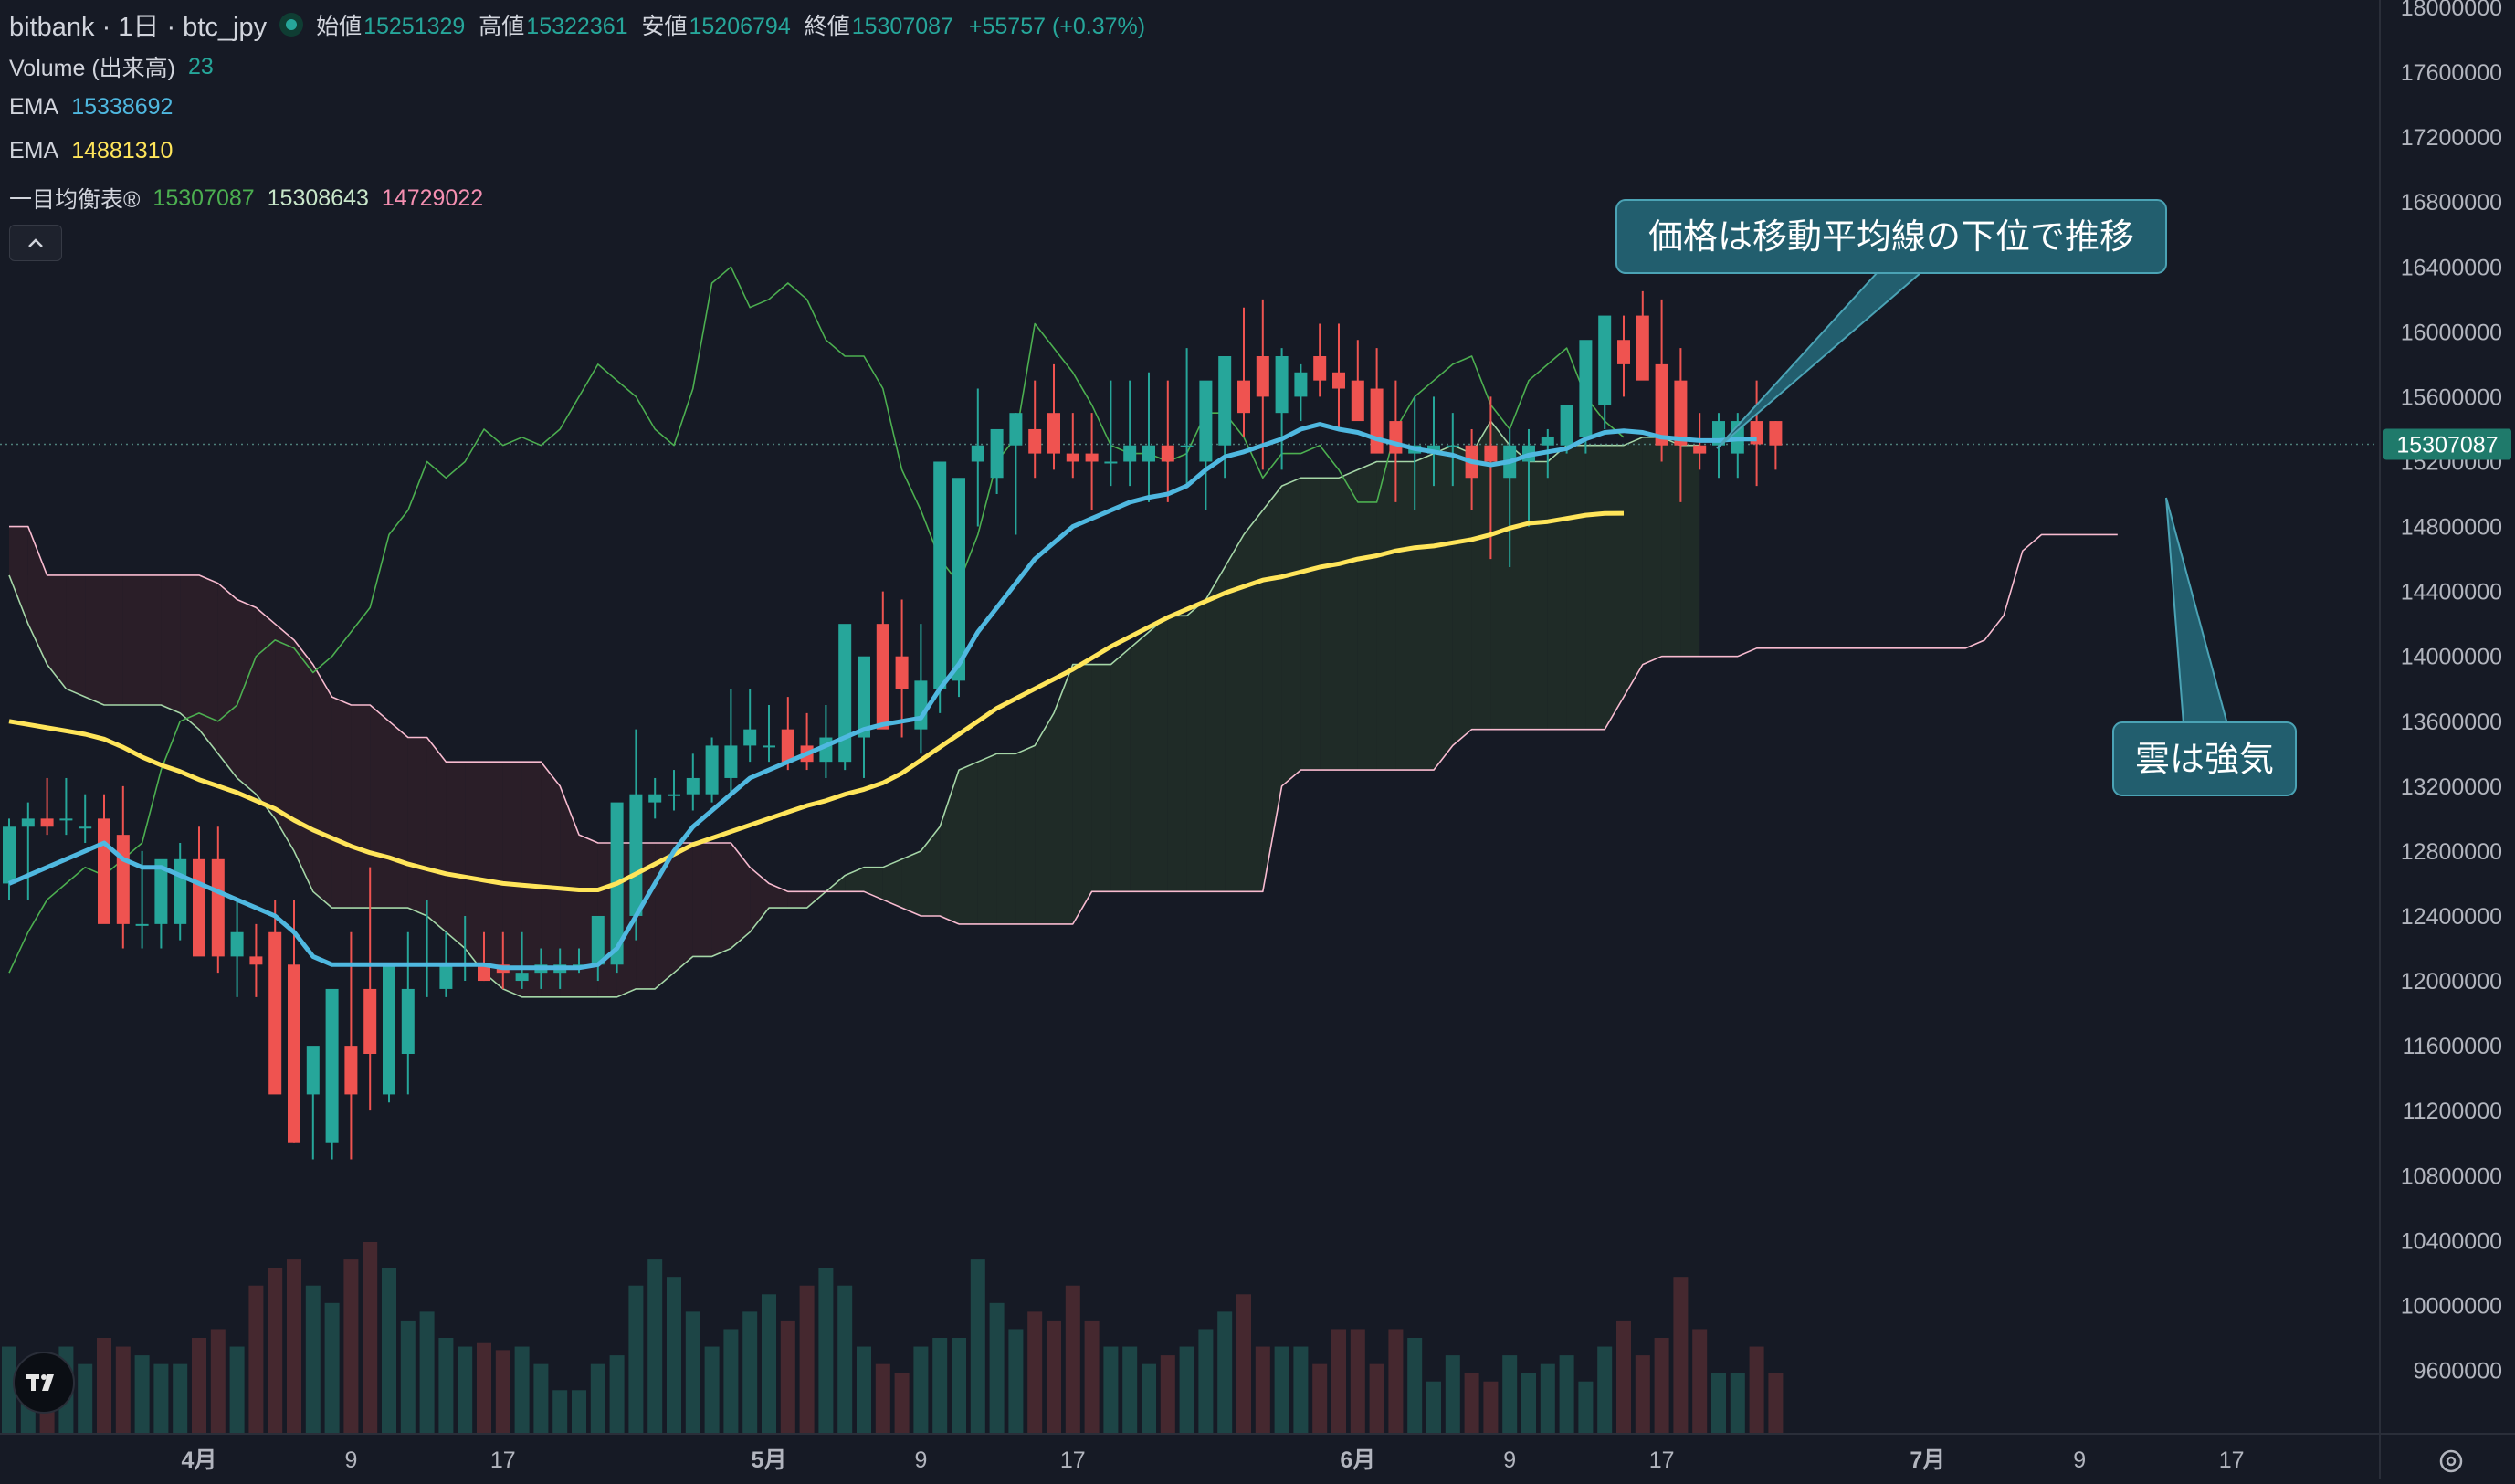 This screenshot has height=1484, width=2515. I want to click on tradingview-logo-icon, so click(44, 1383).